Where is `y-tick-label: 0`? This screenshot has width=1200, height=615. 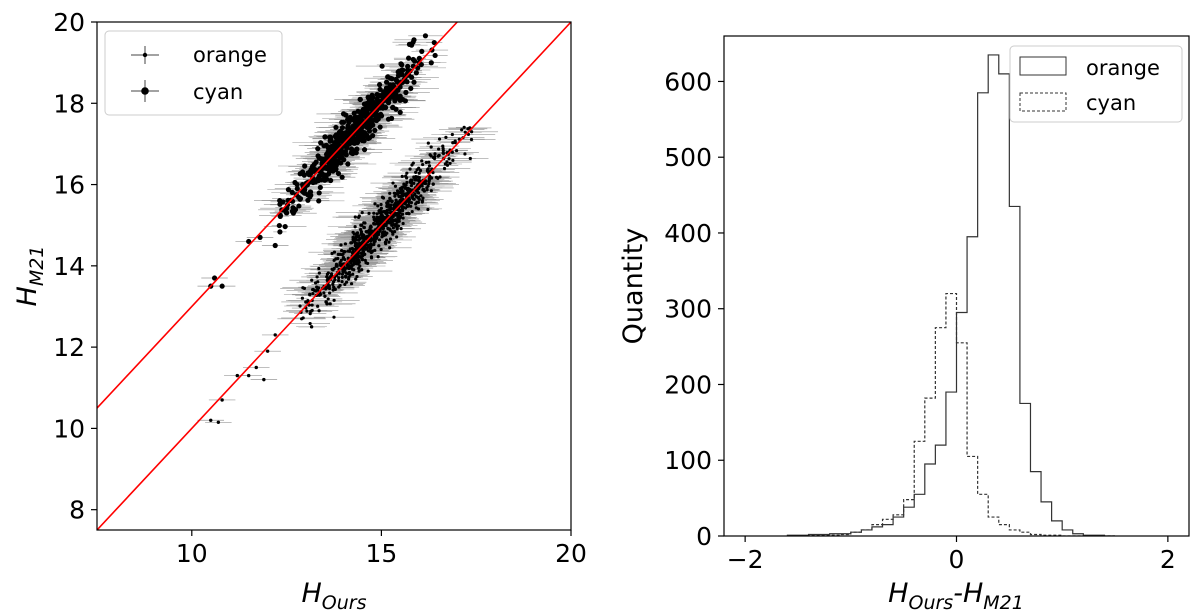
y-tick-label: 0 is located at coordinates (704, 536).